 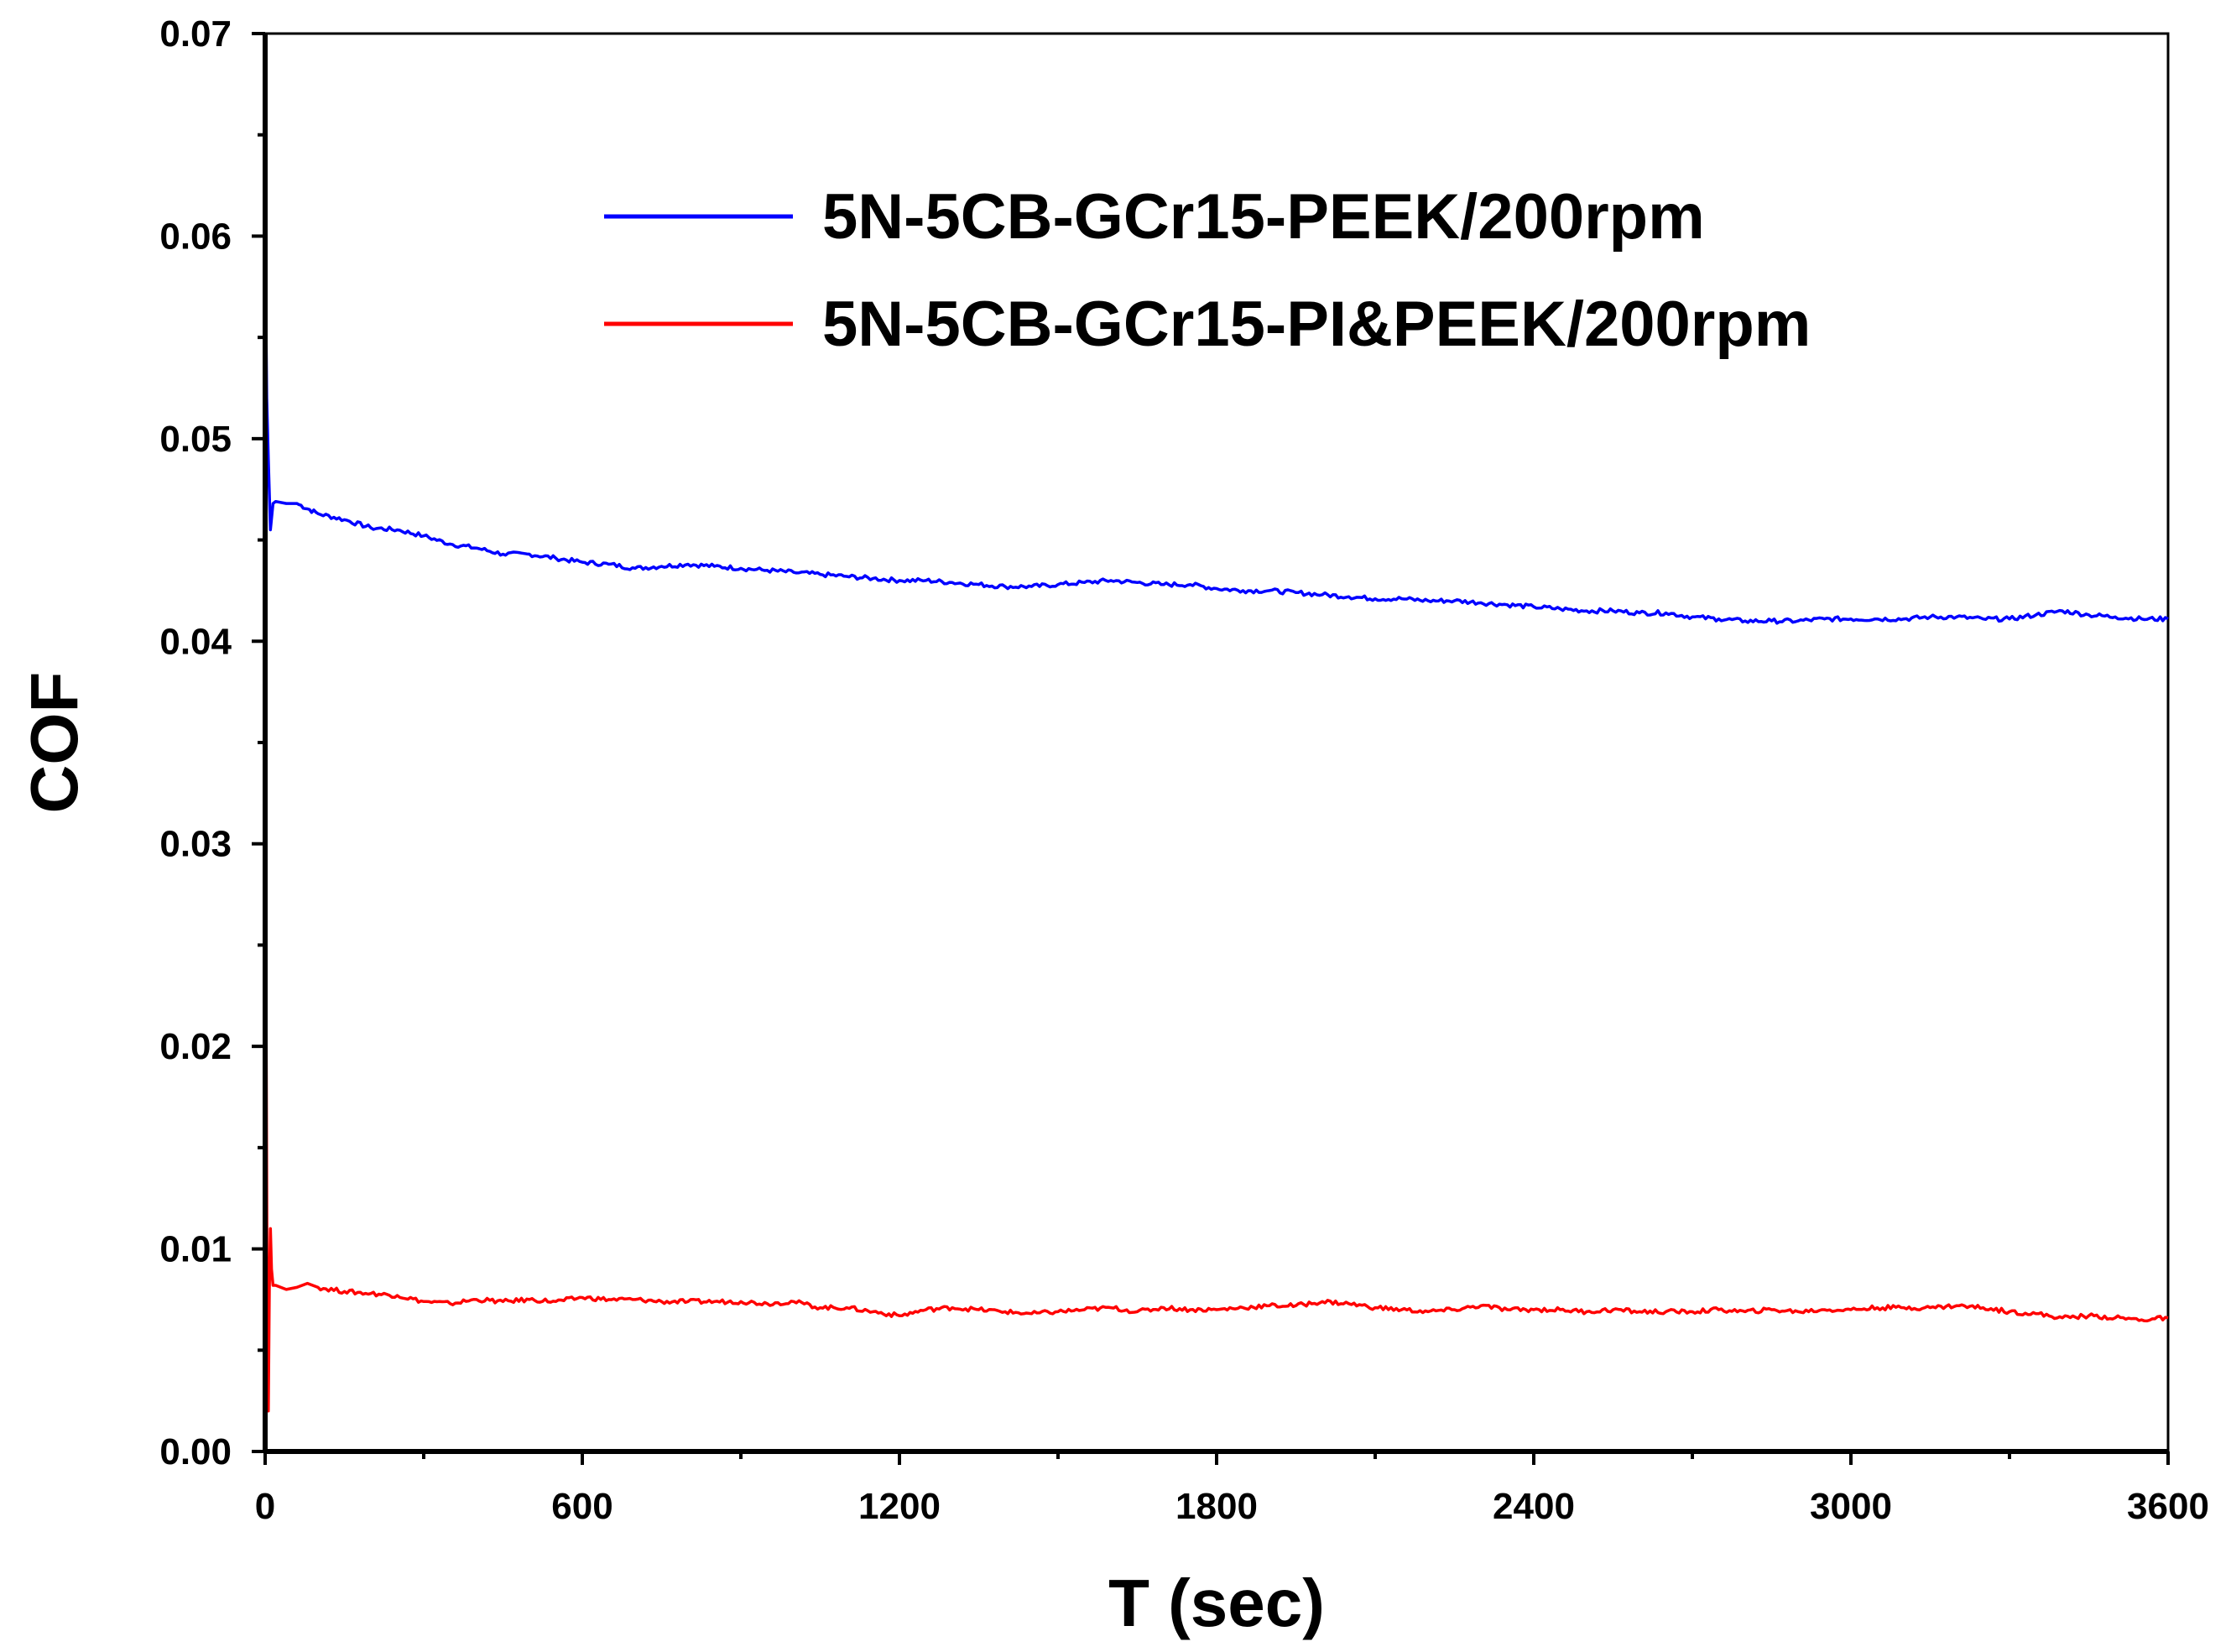 What do you see at coordinates (195, 34) in the screenshot?
I see `y-tick-label: 0.07` at bounding box center [195, 34].